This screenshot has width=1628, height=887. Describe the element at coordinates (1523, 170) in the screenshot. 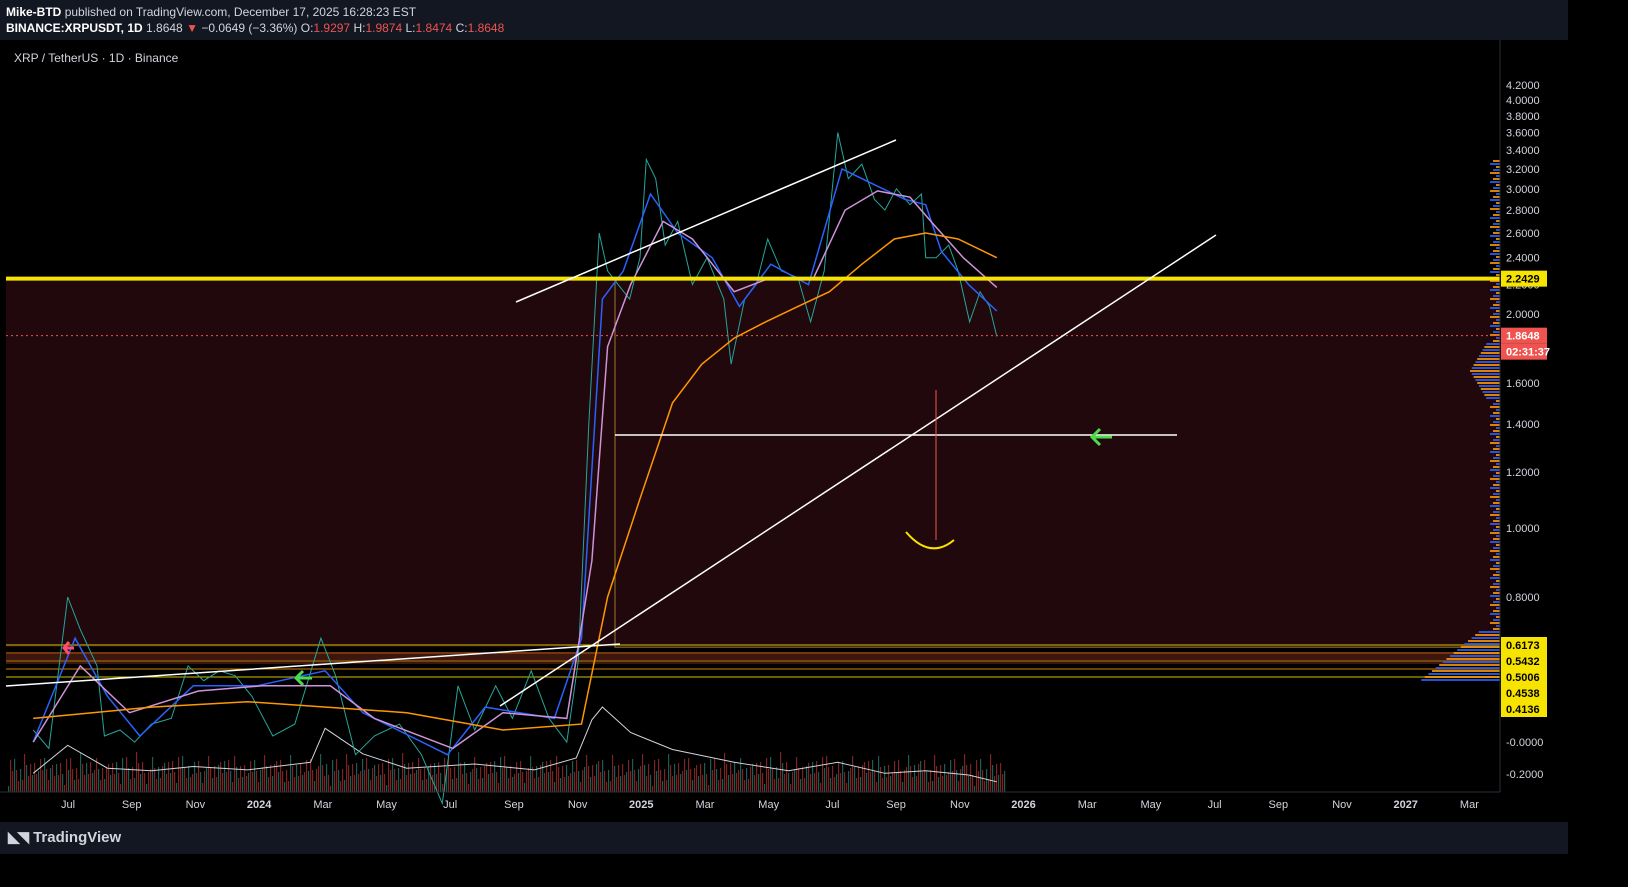

I see `price-tick-label: 3.2000` at that location.